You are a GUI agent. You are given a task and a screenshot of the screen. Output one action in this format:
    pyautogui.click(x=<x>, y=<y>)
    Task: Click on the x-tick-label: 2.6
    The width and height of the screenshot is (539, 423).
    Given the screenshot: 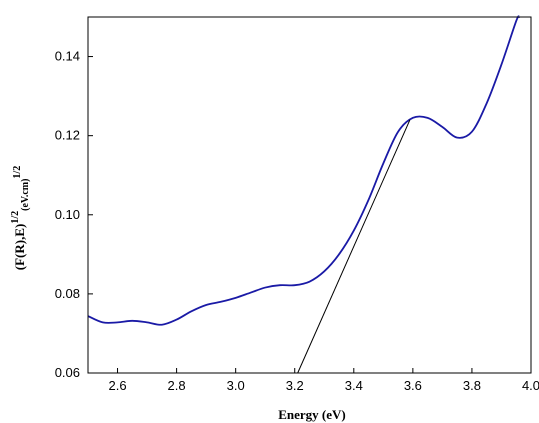 What is the action you would take?
    pyautogui.click(x=117, y=385)
    